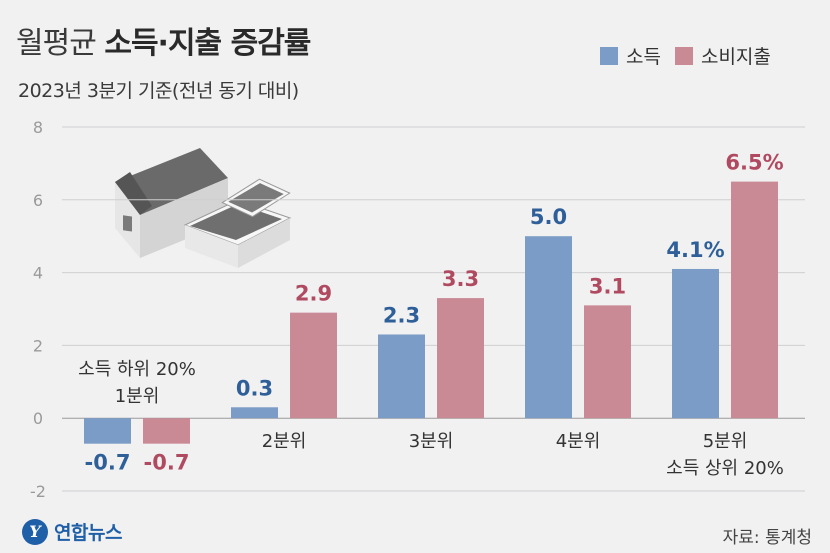 The width and height of the screenshot is (830, 553). I want to click on value-label: 6.5%, so click(754, 163).